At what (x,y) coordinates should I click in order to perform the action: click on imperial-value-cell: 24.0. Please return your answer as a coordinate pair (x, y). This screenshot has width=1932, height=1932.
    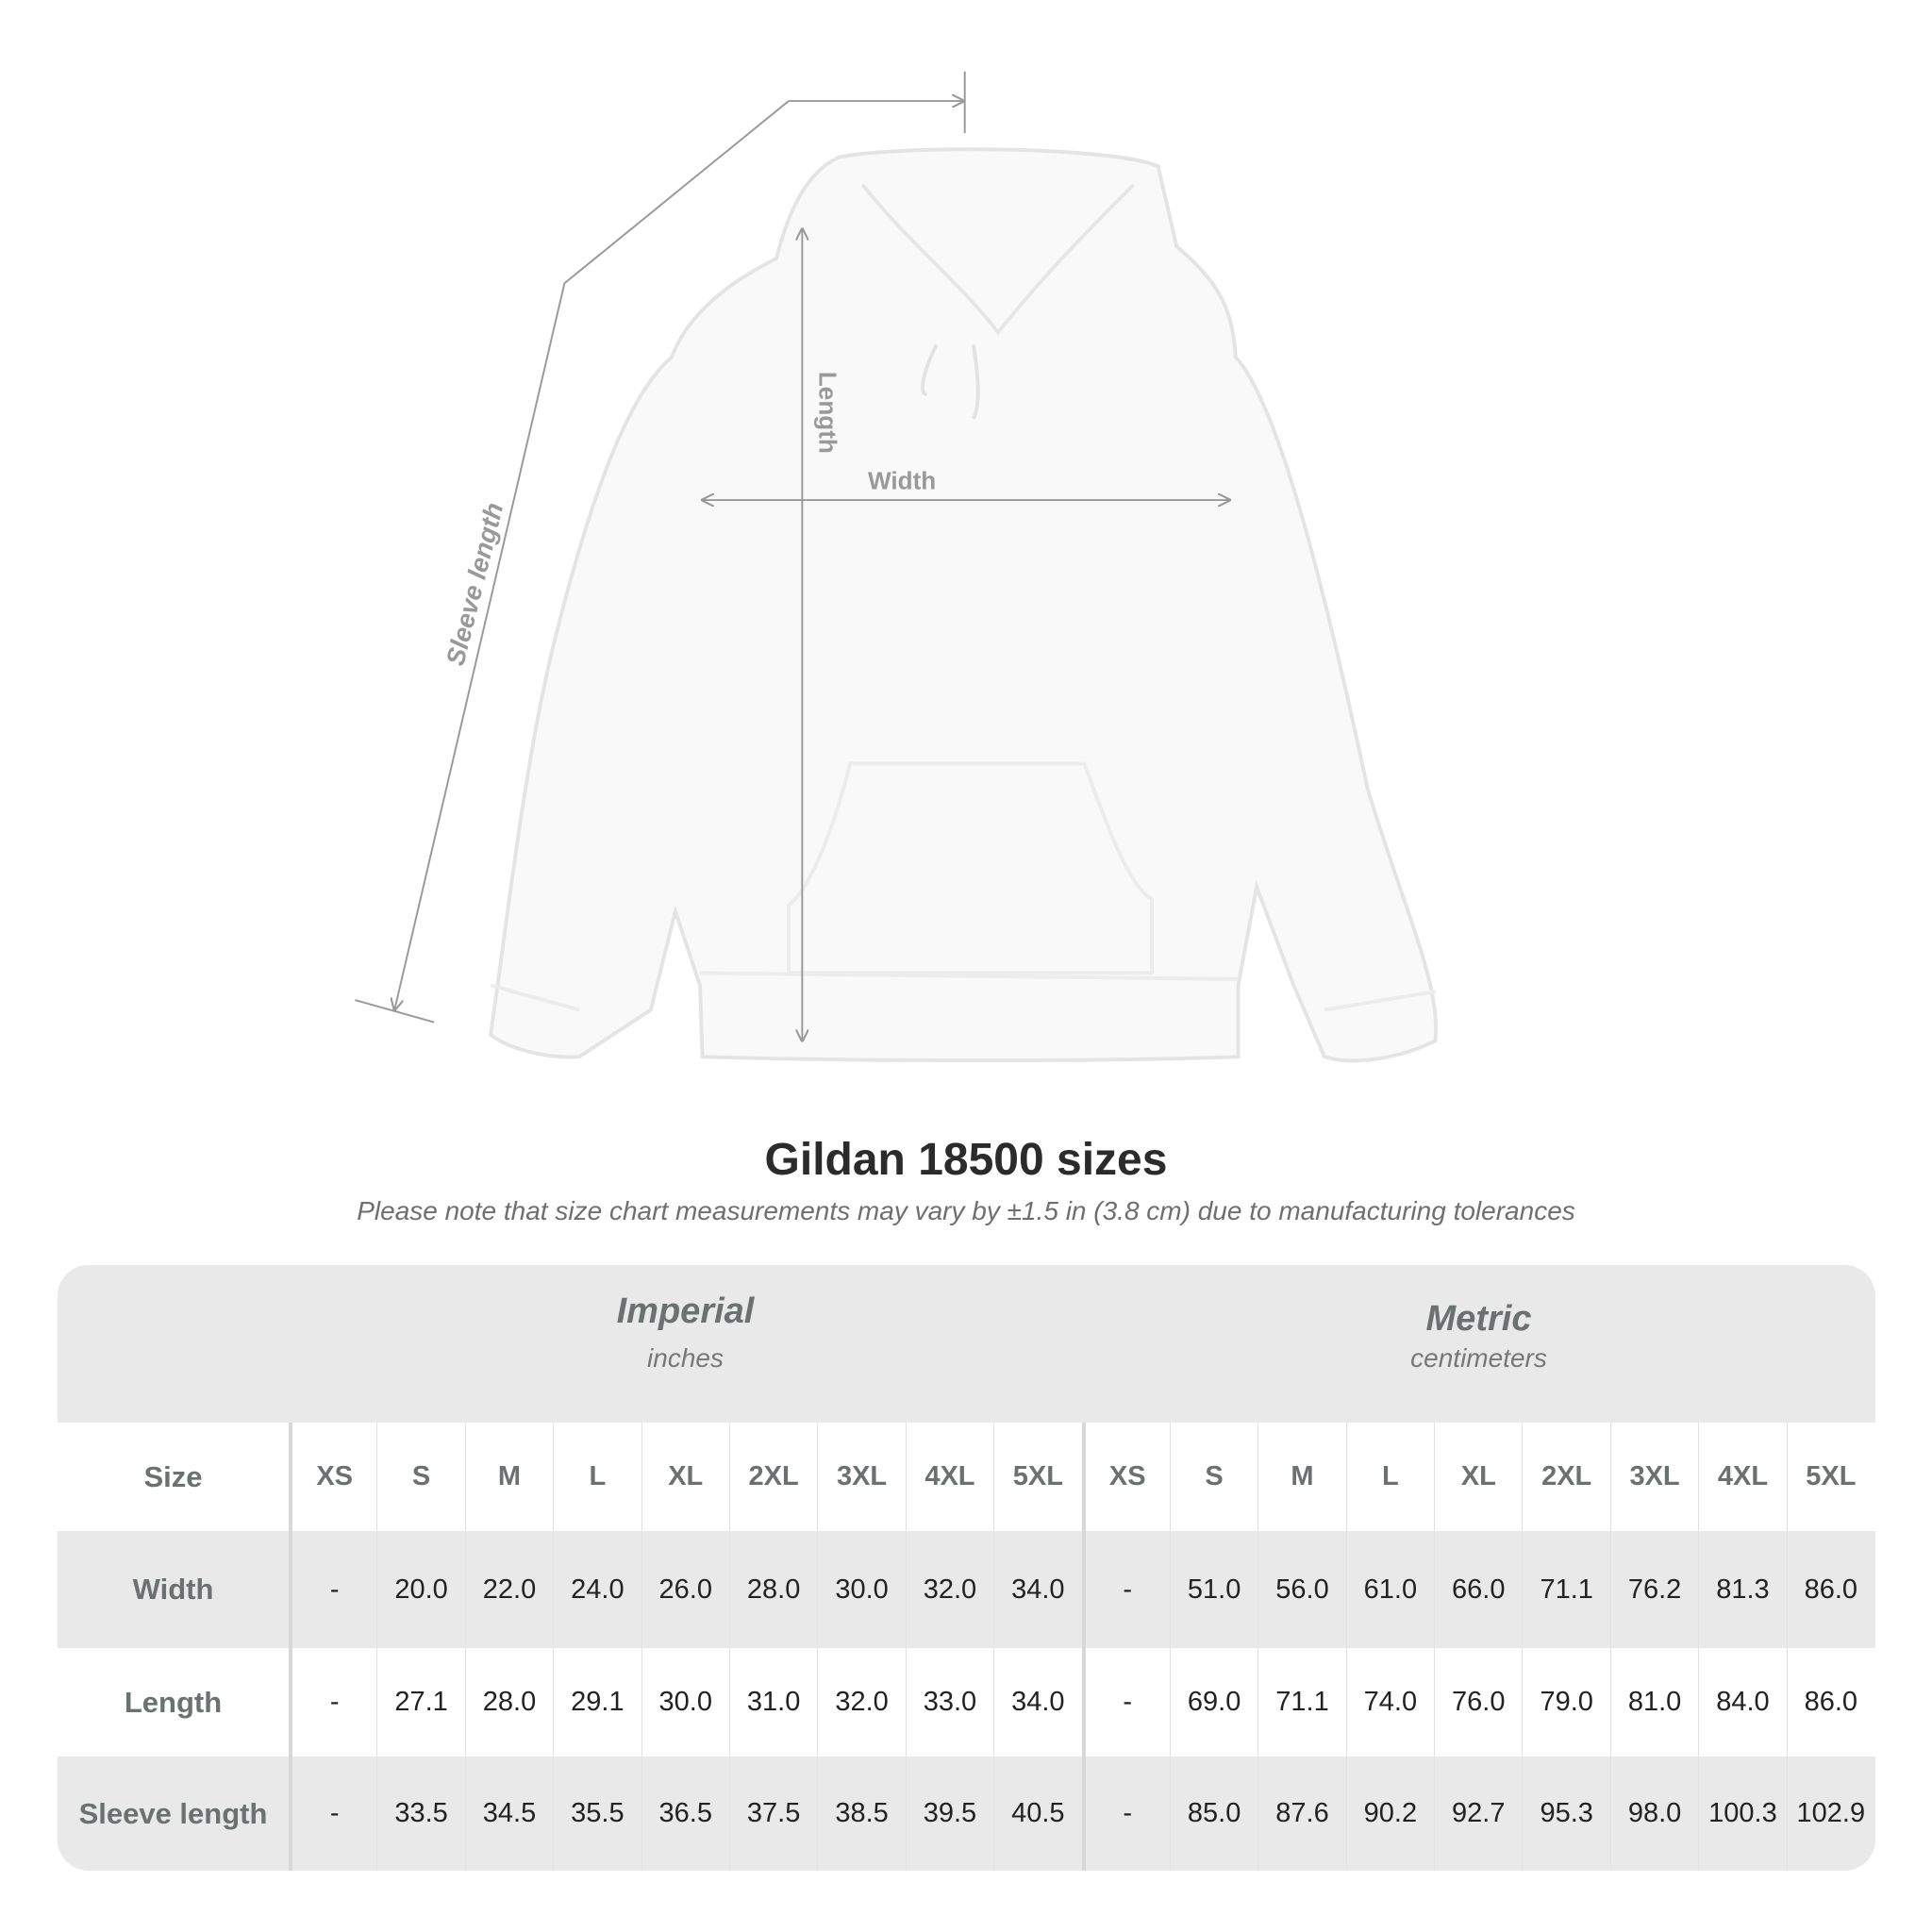
    Looking at the image, I should click on (597, 1589).